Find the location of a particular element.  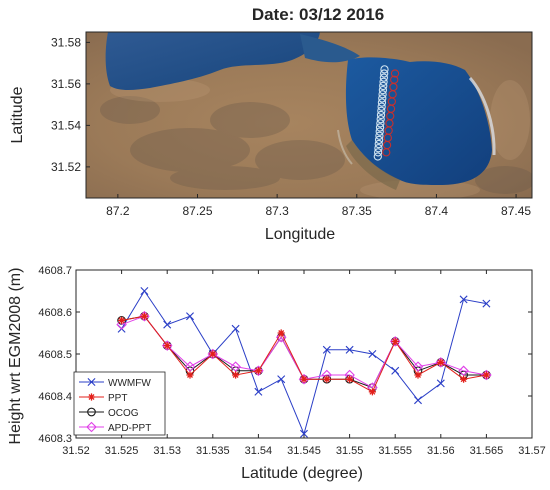

plot-y-tick-label: 4608.4 is located at coordinates (55, 397).